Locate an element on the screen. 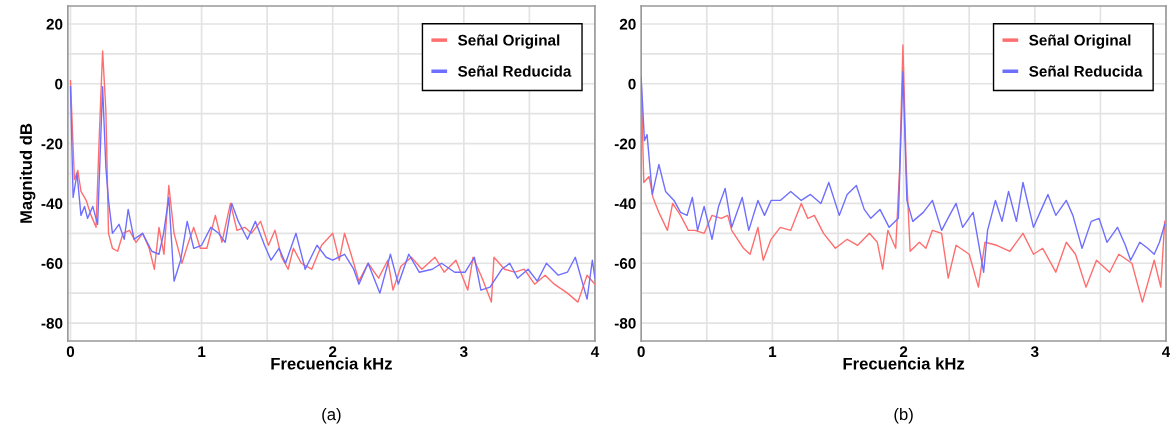 This screenshot has height=430, width=1170. text: (a) is located at coordinates (331, 415).